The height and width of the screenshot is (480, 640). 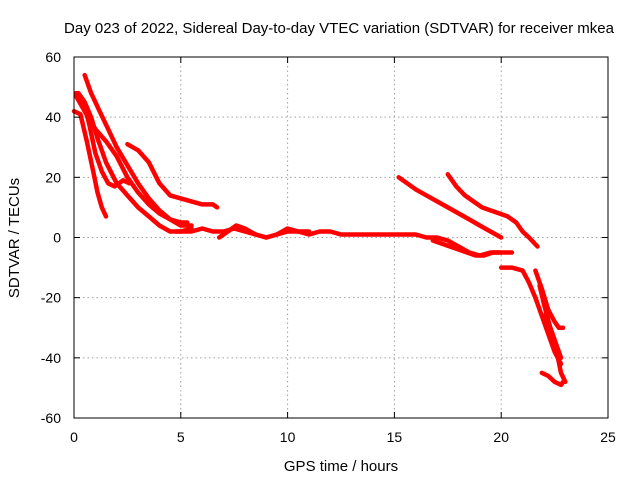 What do you see at coordinates (450, 207) in the screenshot?
I see `series-arc-g` at bounding box center [450, 207].